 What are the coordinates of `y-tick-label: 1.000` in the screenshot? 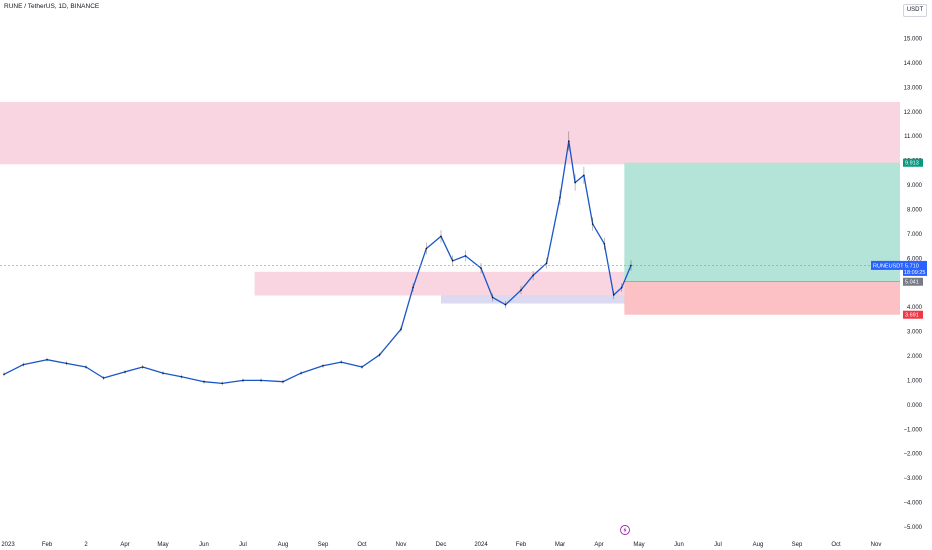 It's located at (915, 381).